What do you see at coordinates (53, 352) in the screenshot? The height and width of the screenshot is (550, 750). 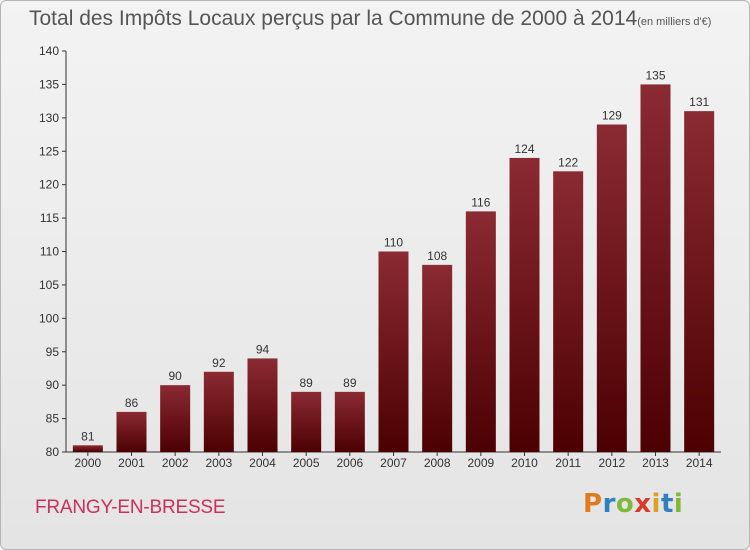 I see `y-tick-label: 95` at bounding box center [53, 352].